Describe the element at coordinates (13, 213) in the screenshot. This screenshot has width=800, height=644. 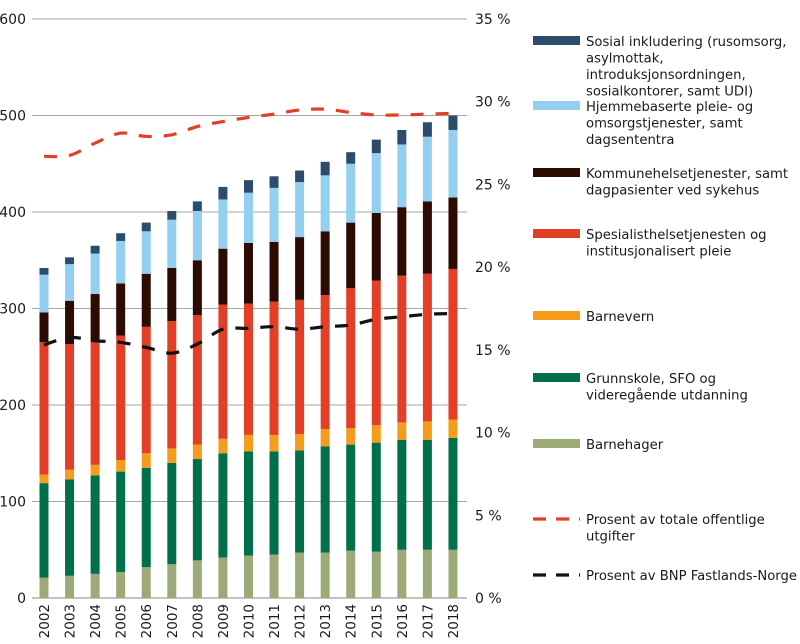
I see `y-tick-label: 400` at that location.